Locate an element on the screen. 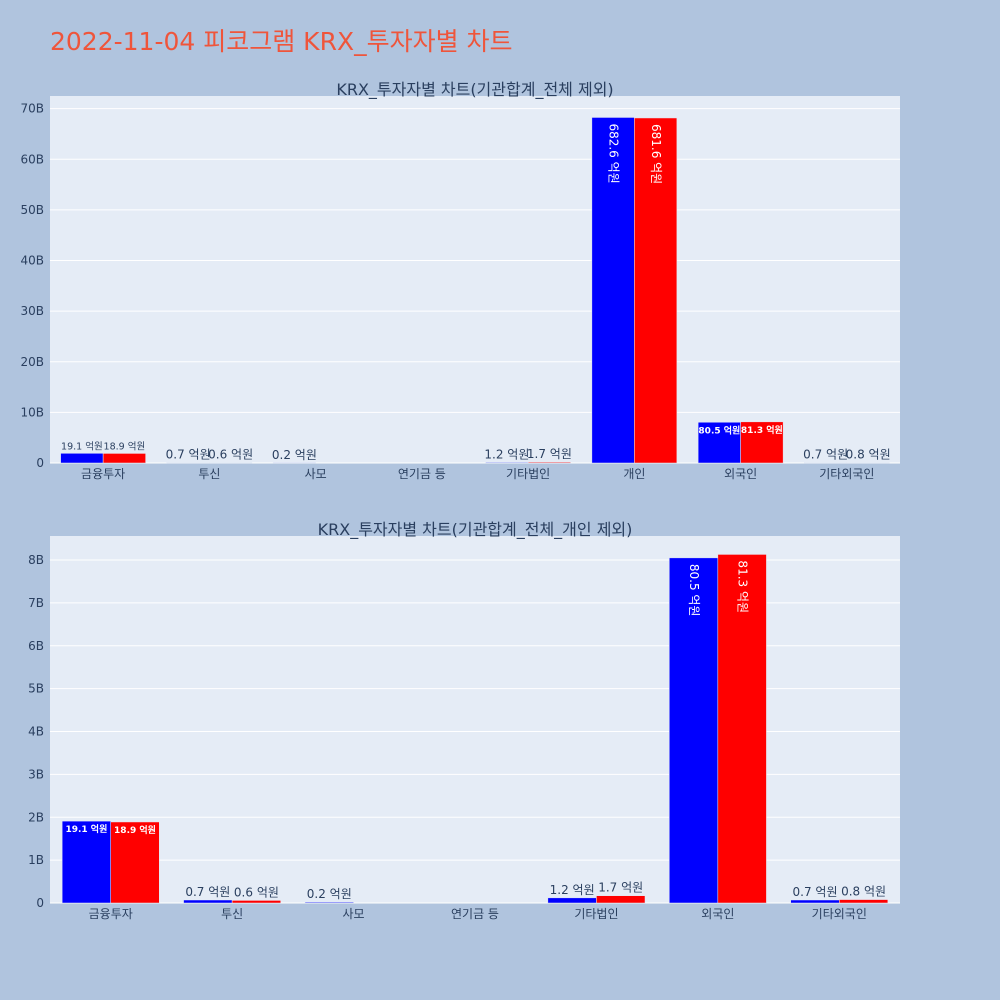  chart-title: KRX_투자자별 차트(기관합계_전체 제외) is located at coordinates (474, 90).